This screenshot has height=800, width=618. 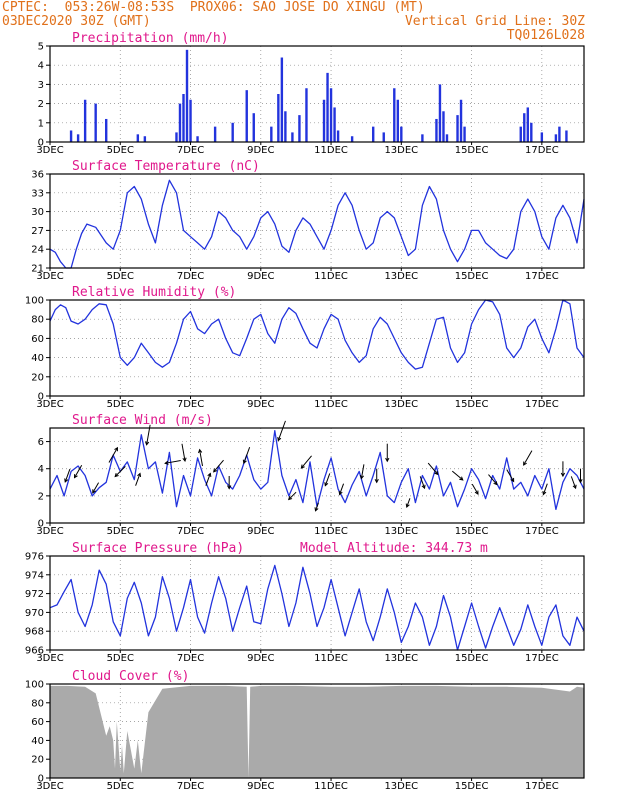 I want to click on precip-xtick-label: 15DEC, so click(x=472, y=150).